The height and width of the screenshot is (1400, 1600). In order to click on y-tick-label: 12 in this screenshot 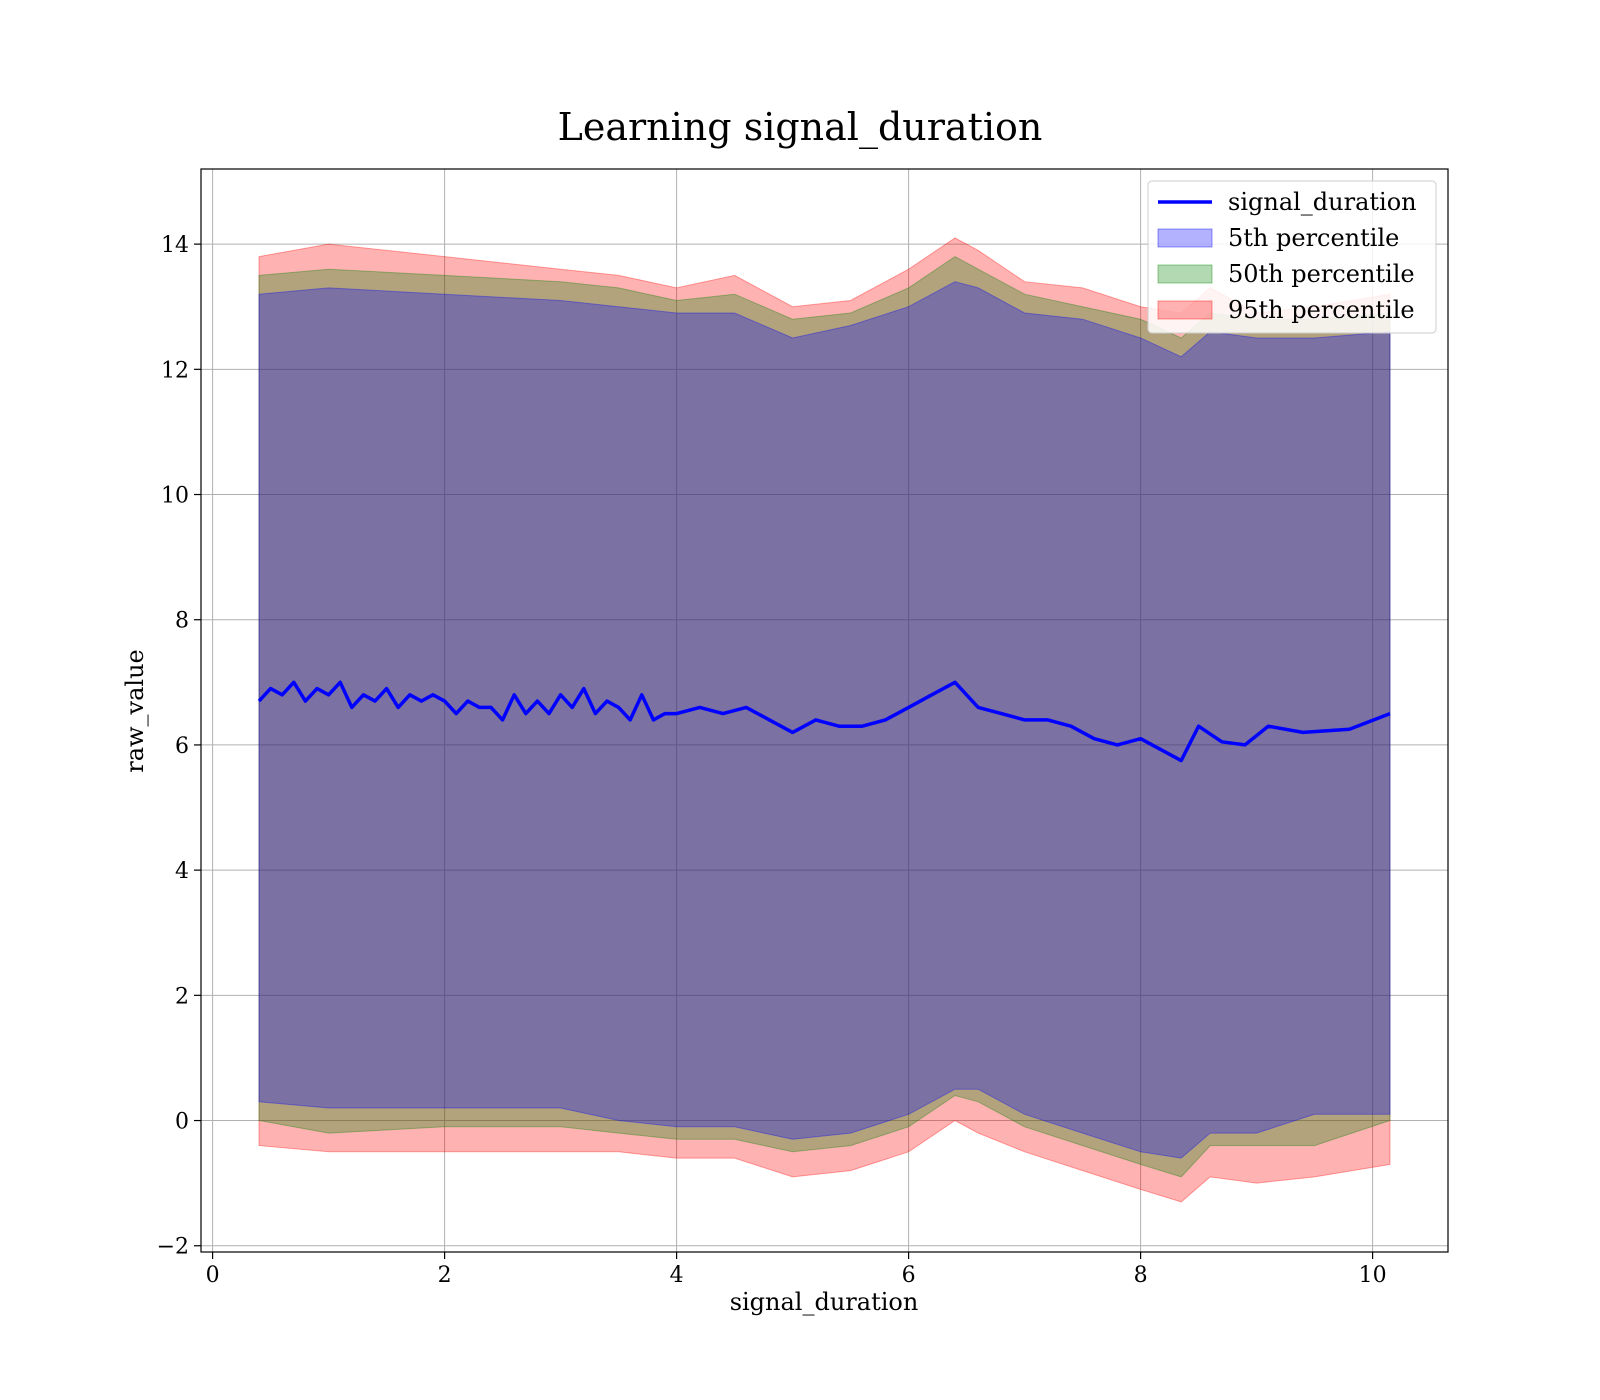, I will do `click(175, 370)`.